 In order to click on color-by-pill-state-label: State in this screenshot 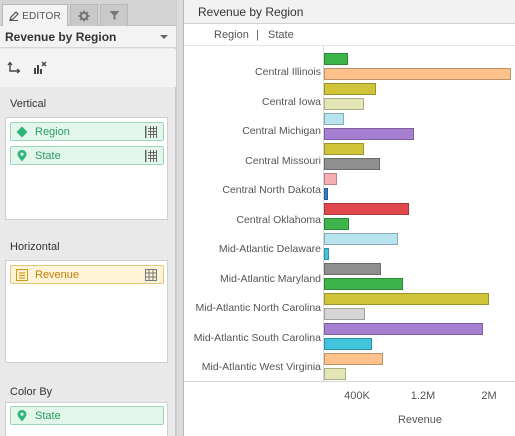, I will do `click(48, 415)`.